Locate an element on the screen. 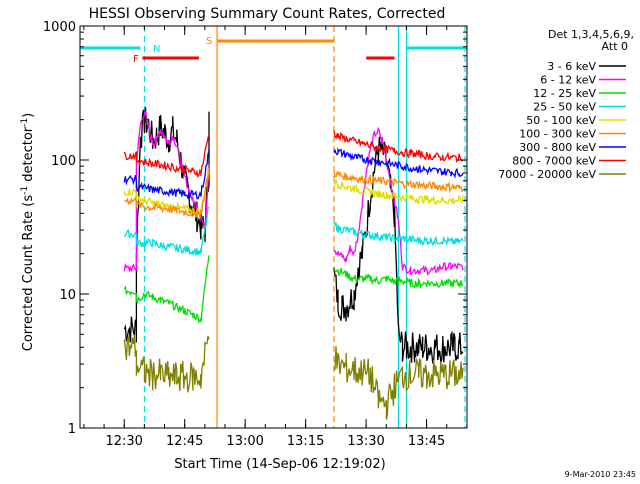 Image resolution: width=640 pixels, height=484 pixels. legend-label-8: 7000 - 20000 keV is located at coordinates (547, 174).